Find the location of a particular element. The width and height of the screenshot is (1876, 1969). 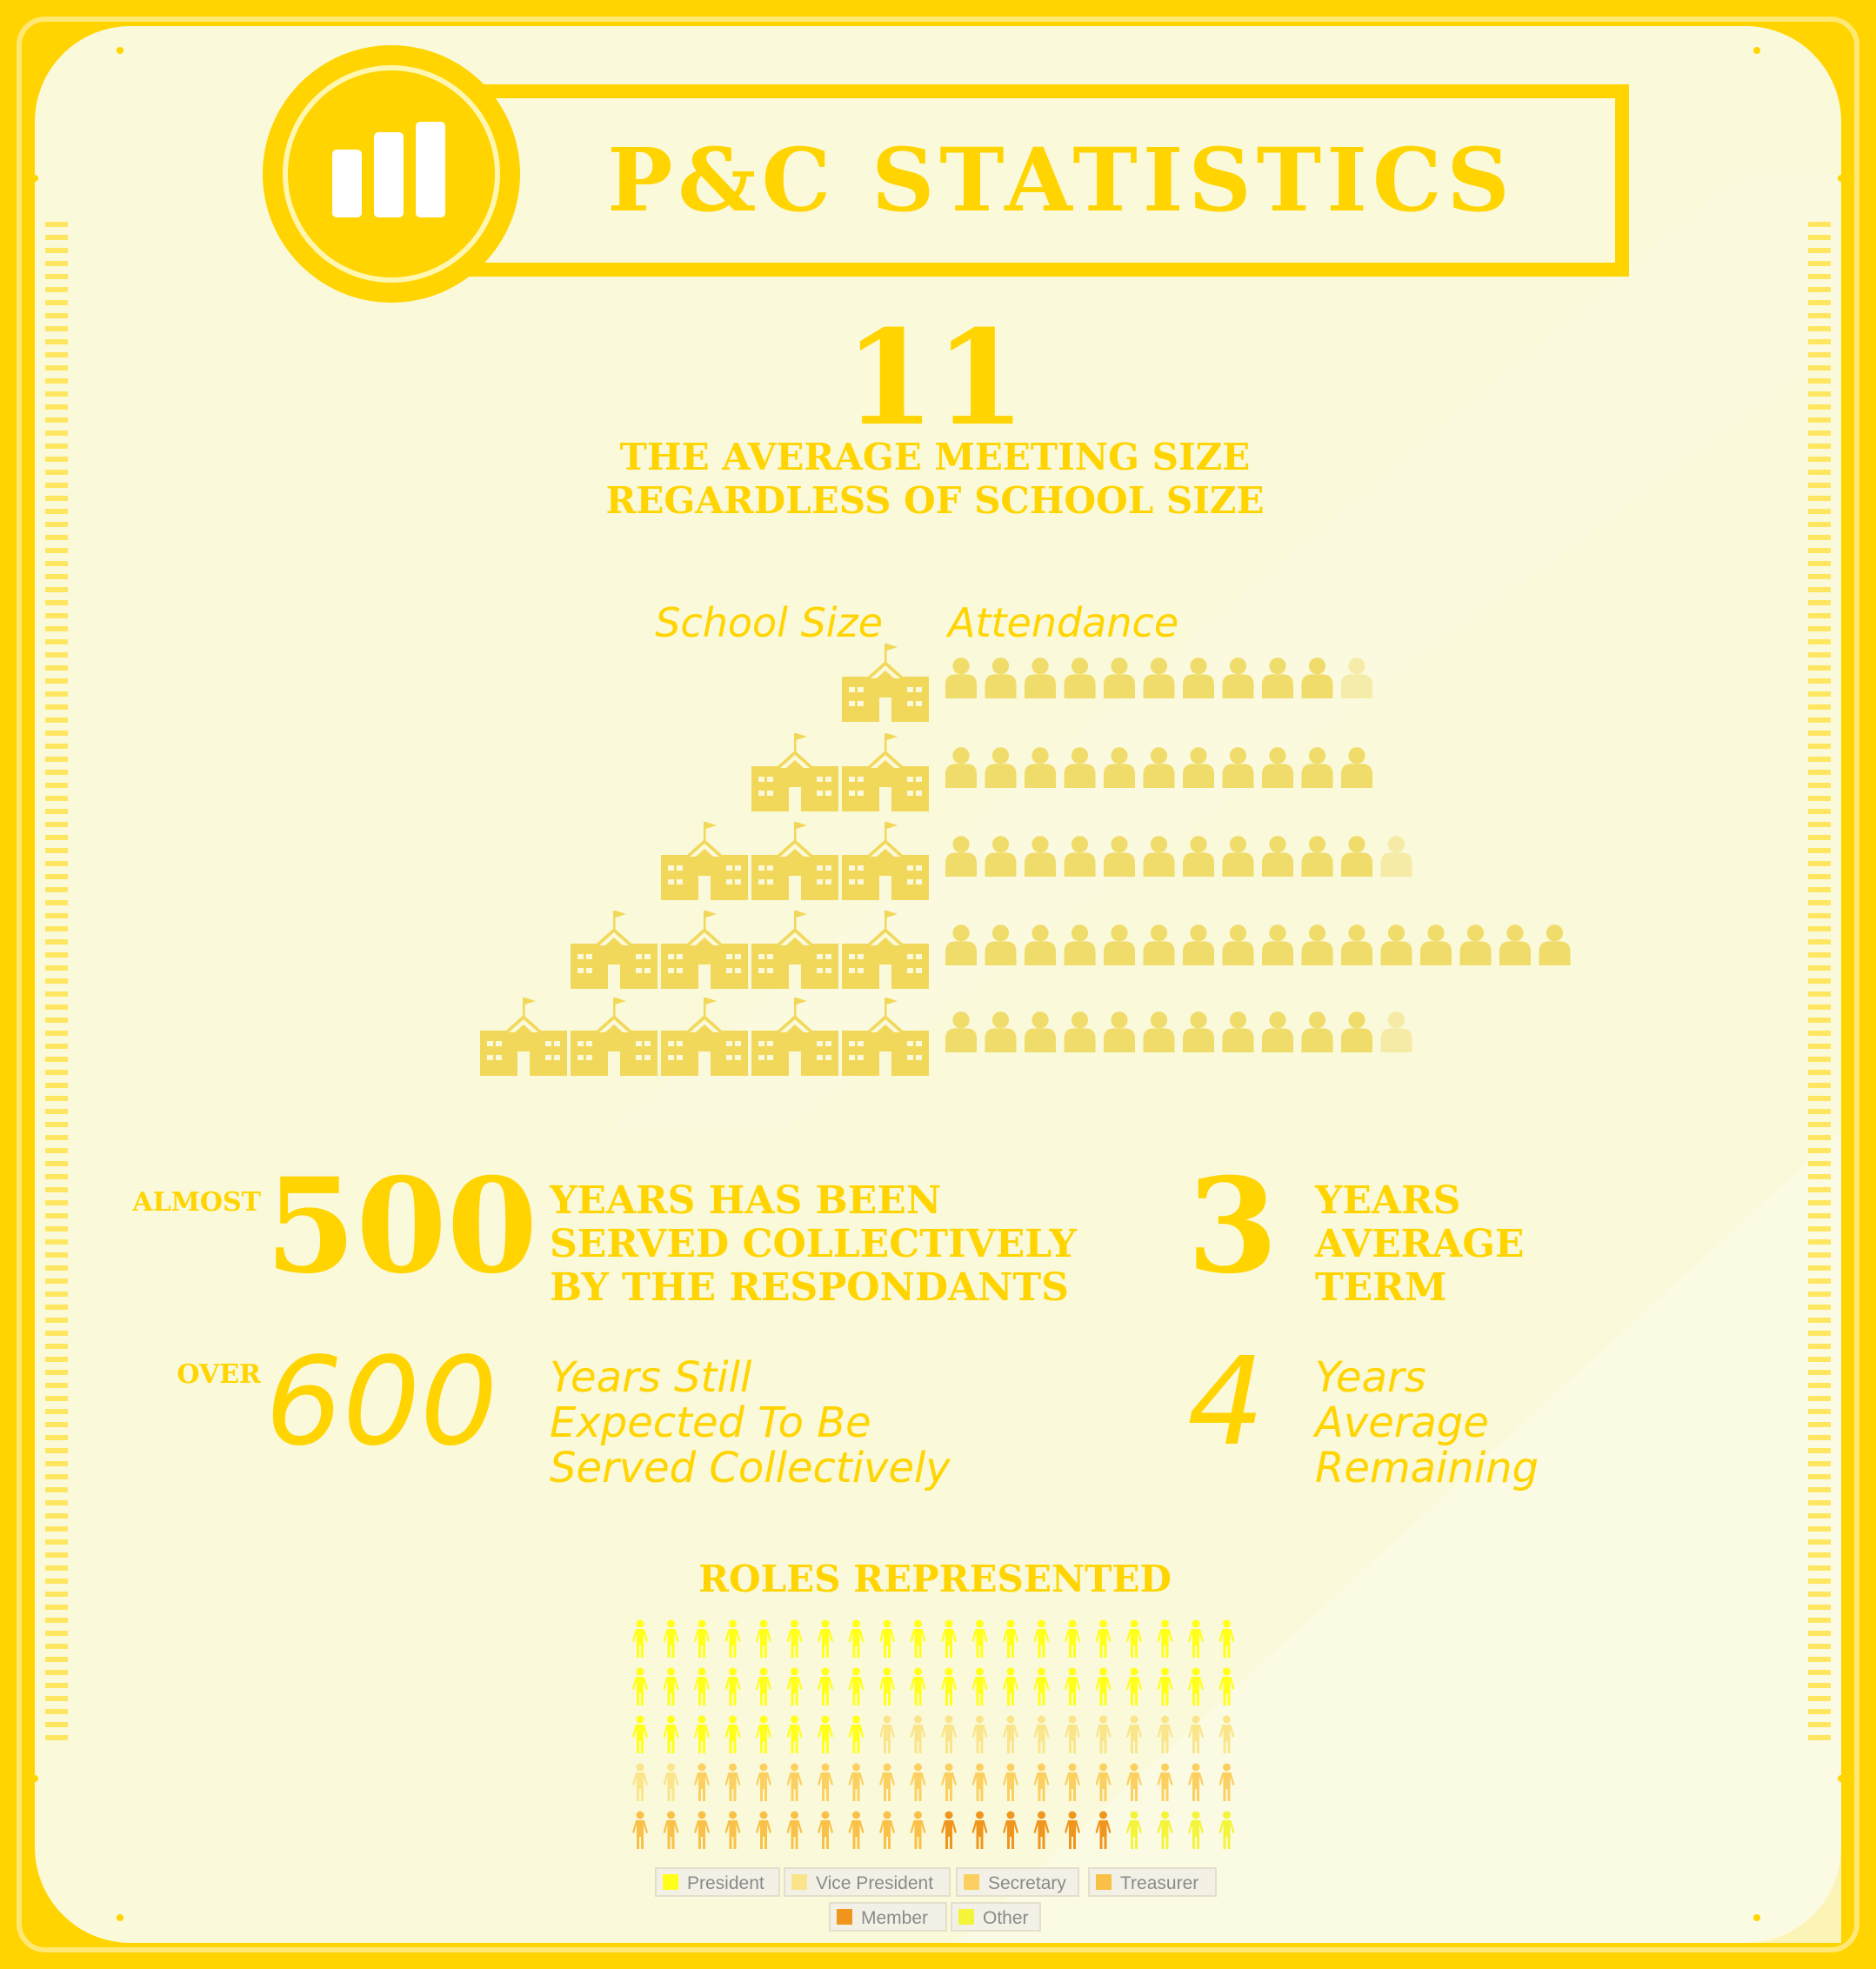

served-number: 500 is located at coordinates (401, 1226).